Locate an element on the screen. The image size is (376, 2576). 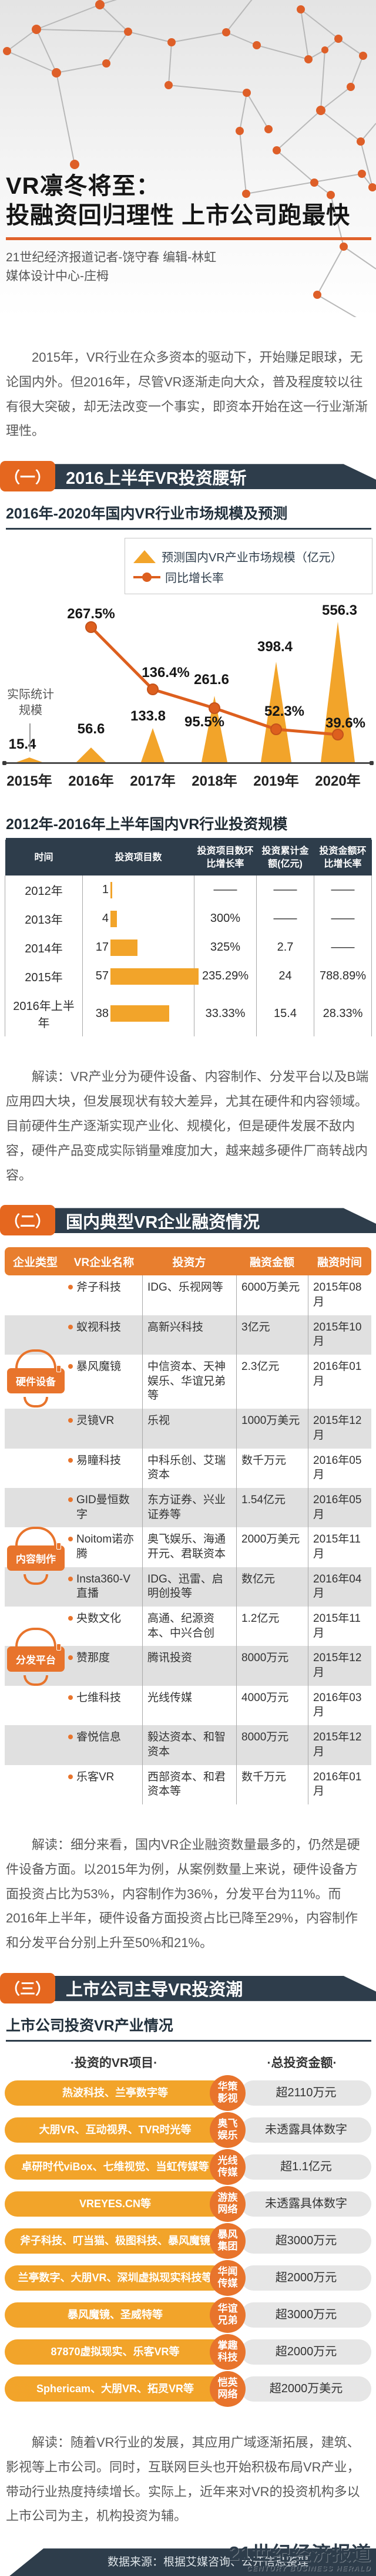
investor-cell: 高通、纪源资本、中兴合创 is located at coordinates (189, 1626).